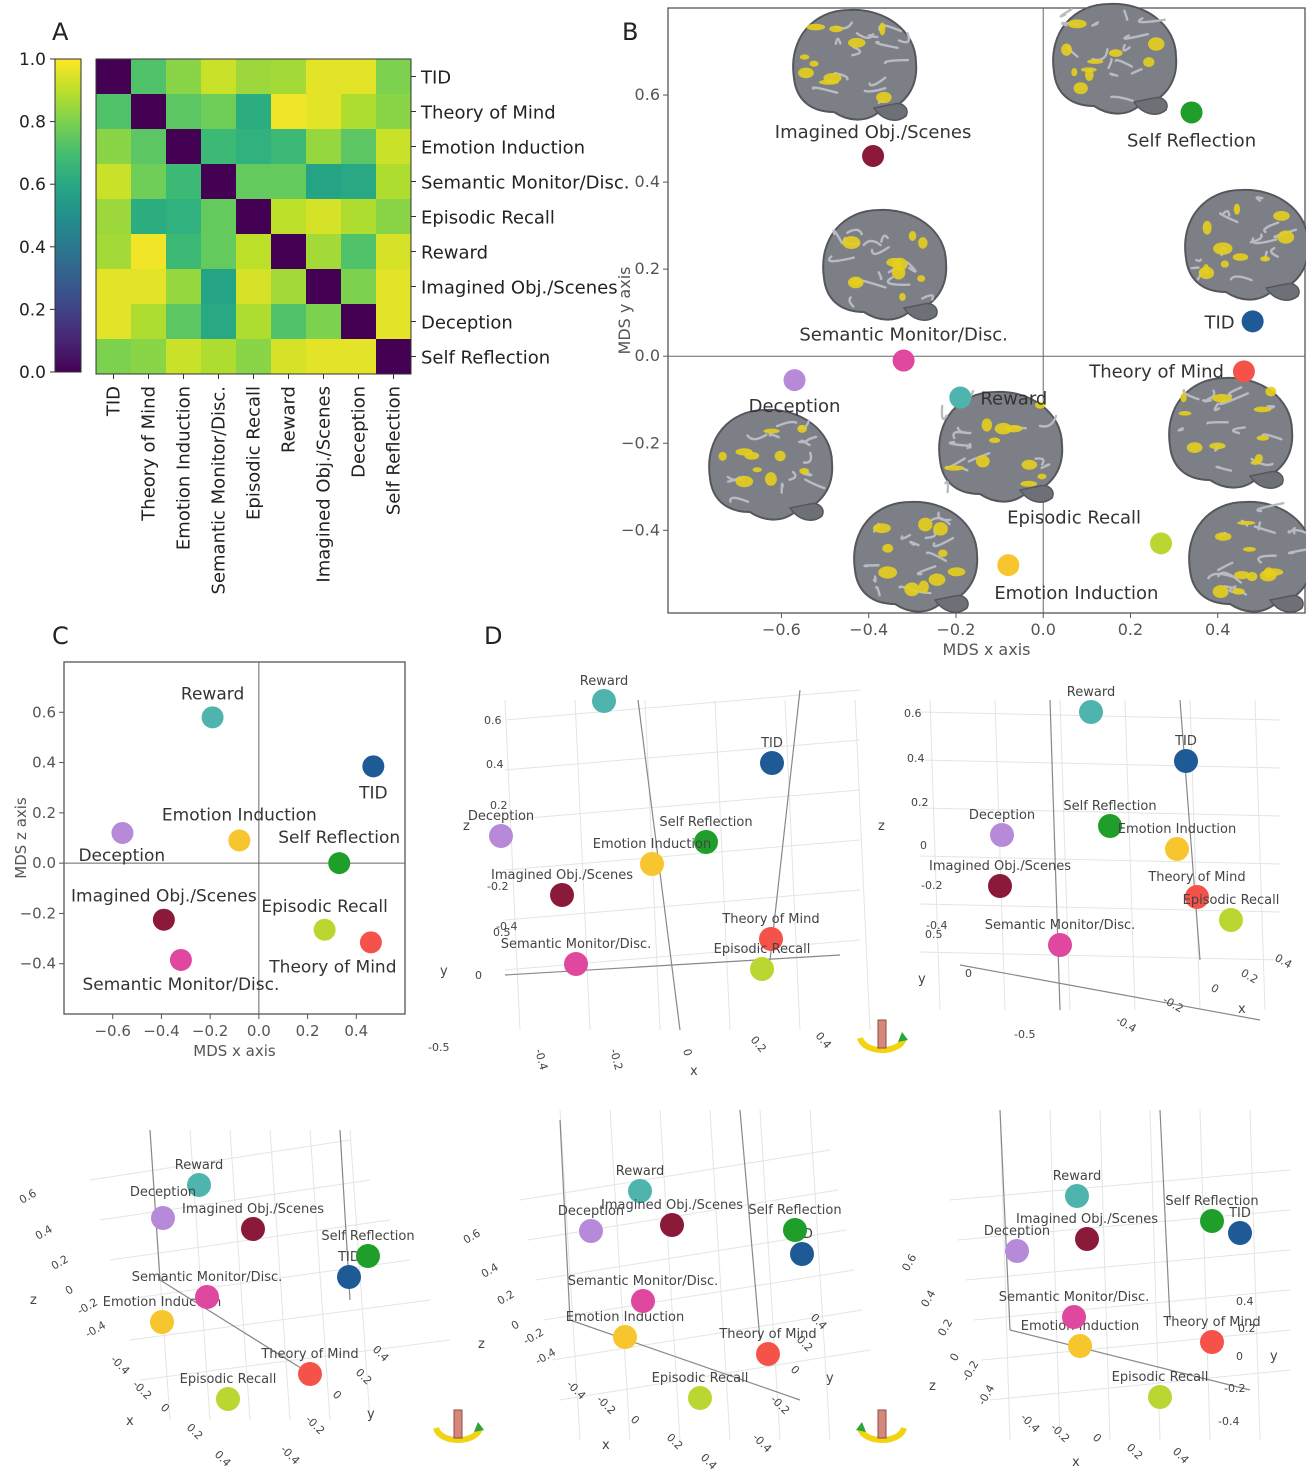  Describe the element at coordinates (458, 1426) in the screenshot. I see `rotation-icon` at that location.